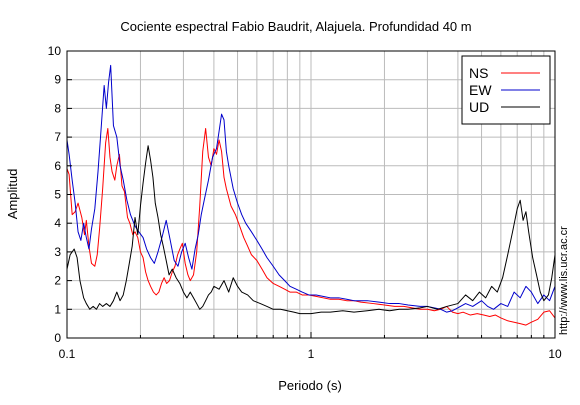  Describe the element at coordinates (57, 137) in the screenshot. I see `y-tick-label: 7` at that location.